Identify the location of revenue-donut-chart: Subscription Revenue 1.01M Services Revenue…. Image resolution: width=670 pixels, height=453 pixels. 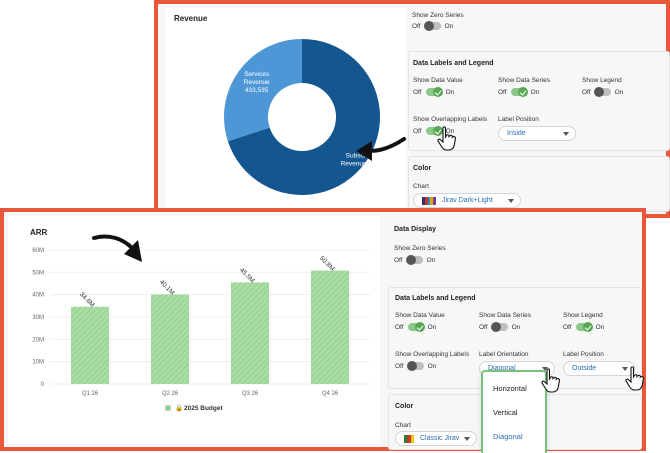
(305, 117).